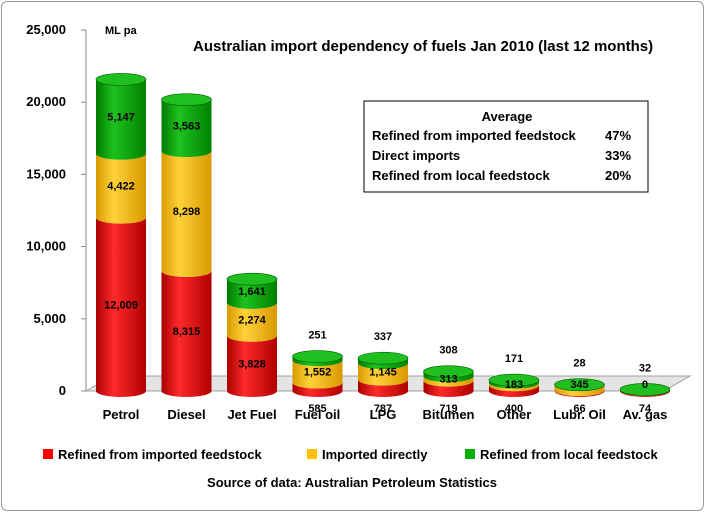 This screenshot has width=705, height=512. Describe the element at coordinates (46, 29) in the screenshot. I see `y-tick-label: 25,000` at that location.